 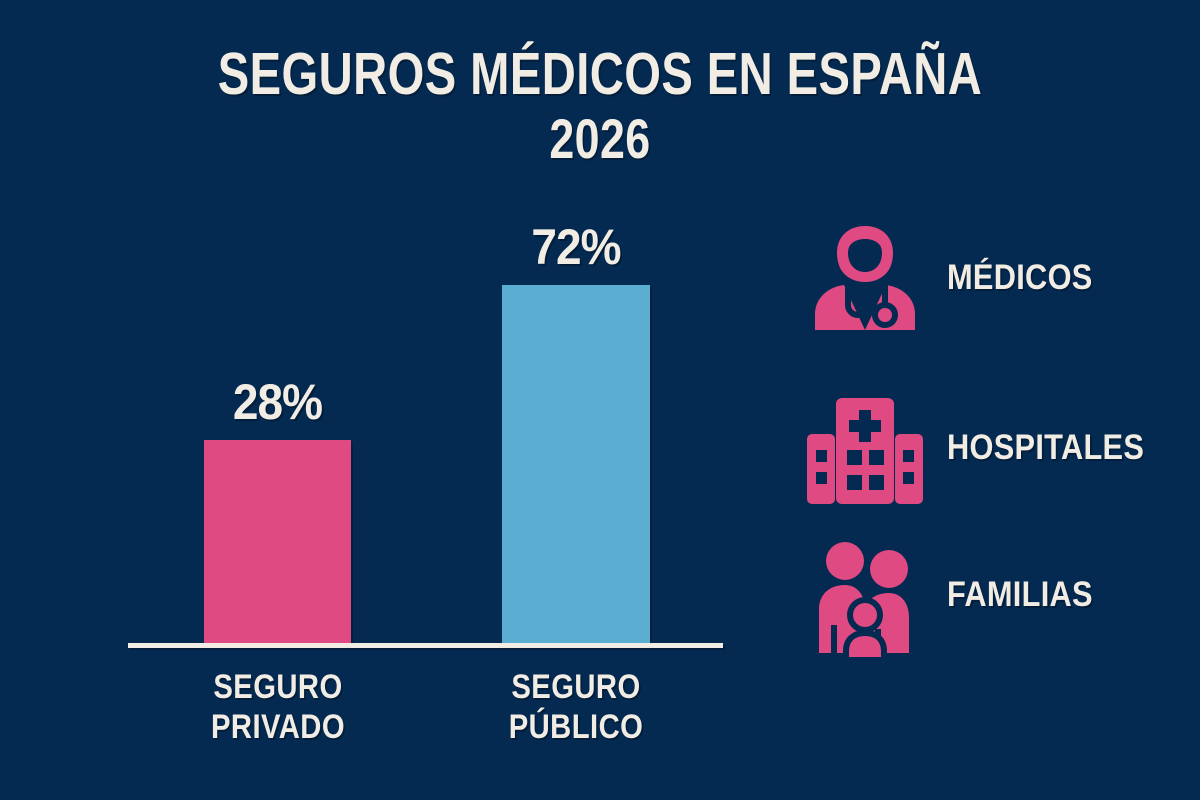 What do you see at coordinates (425, 645) in the screenshot?
I see `chart-axis-line` at bounding box center [425, 645].